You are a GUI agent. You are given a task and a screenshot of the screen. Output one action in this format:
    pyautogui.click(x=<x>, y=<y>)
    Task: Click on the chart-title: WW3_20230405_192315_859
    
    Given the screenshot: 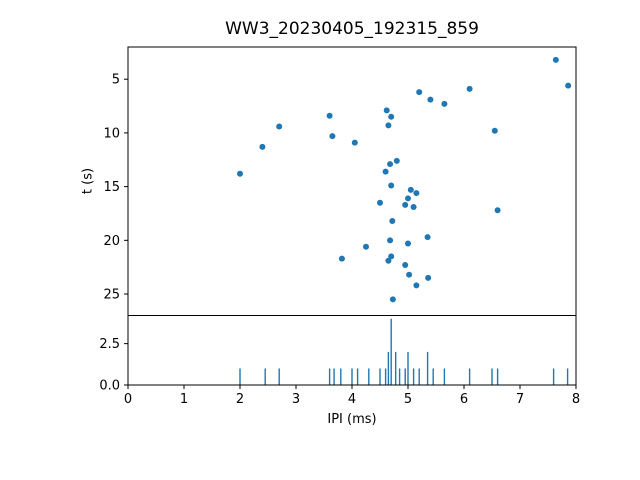 What is the action you would take?
    pyautogui.click(x=352, y=29)
    